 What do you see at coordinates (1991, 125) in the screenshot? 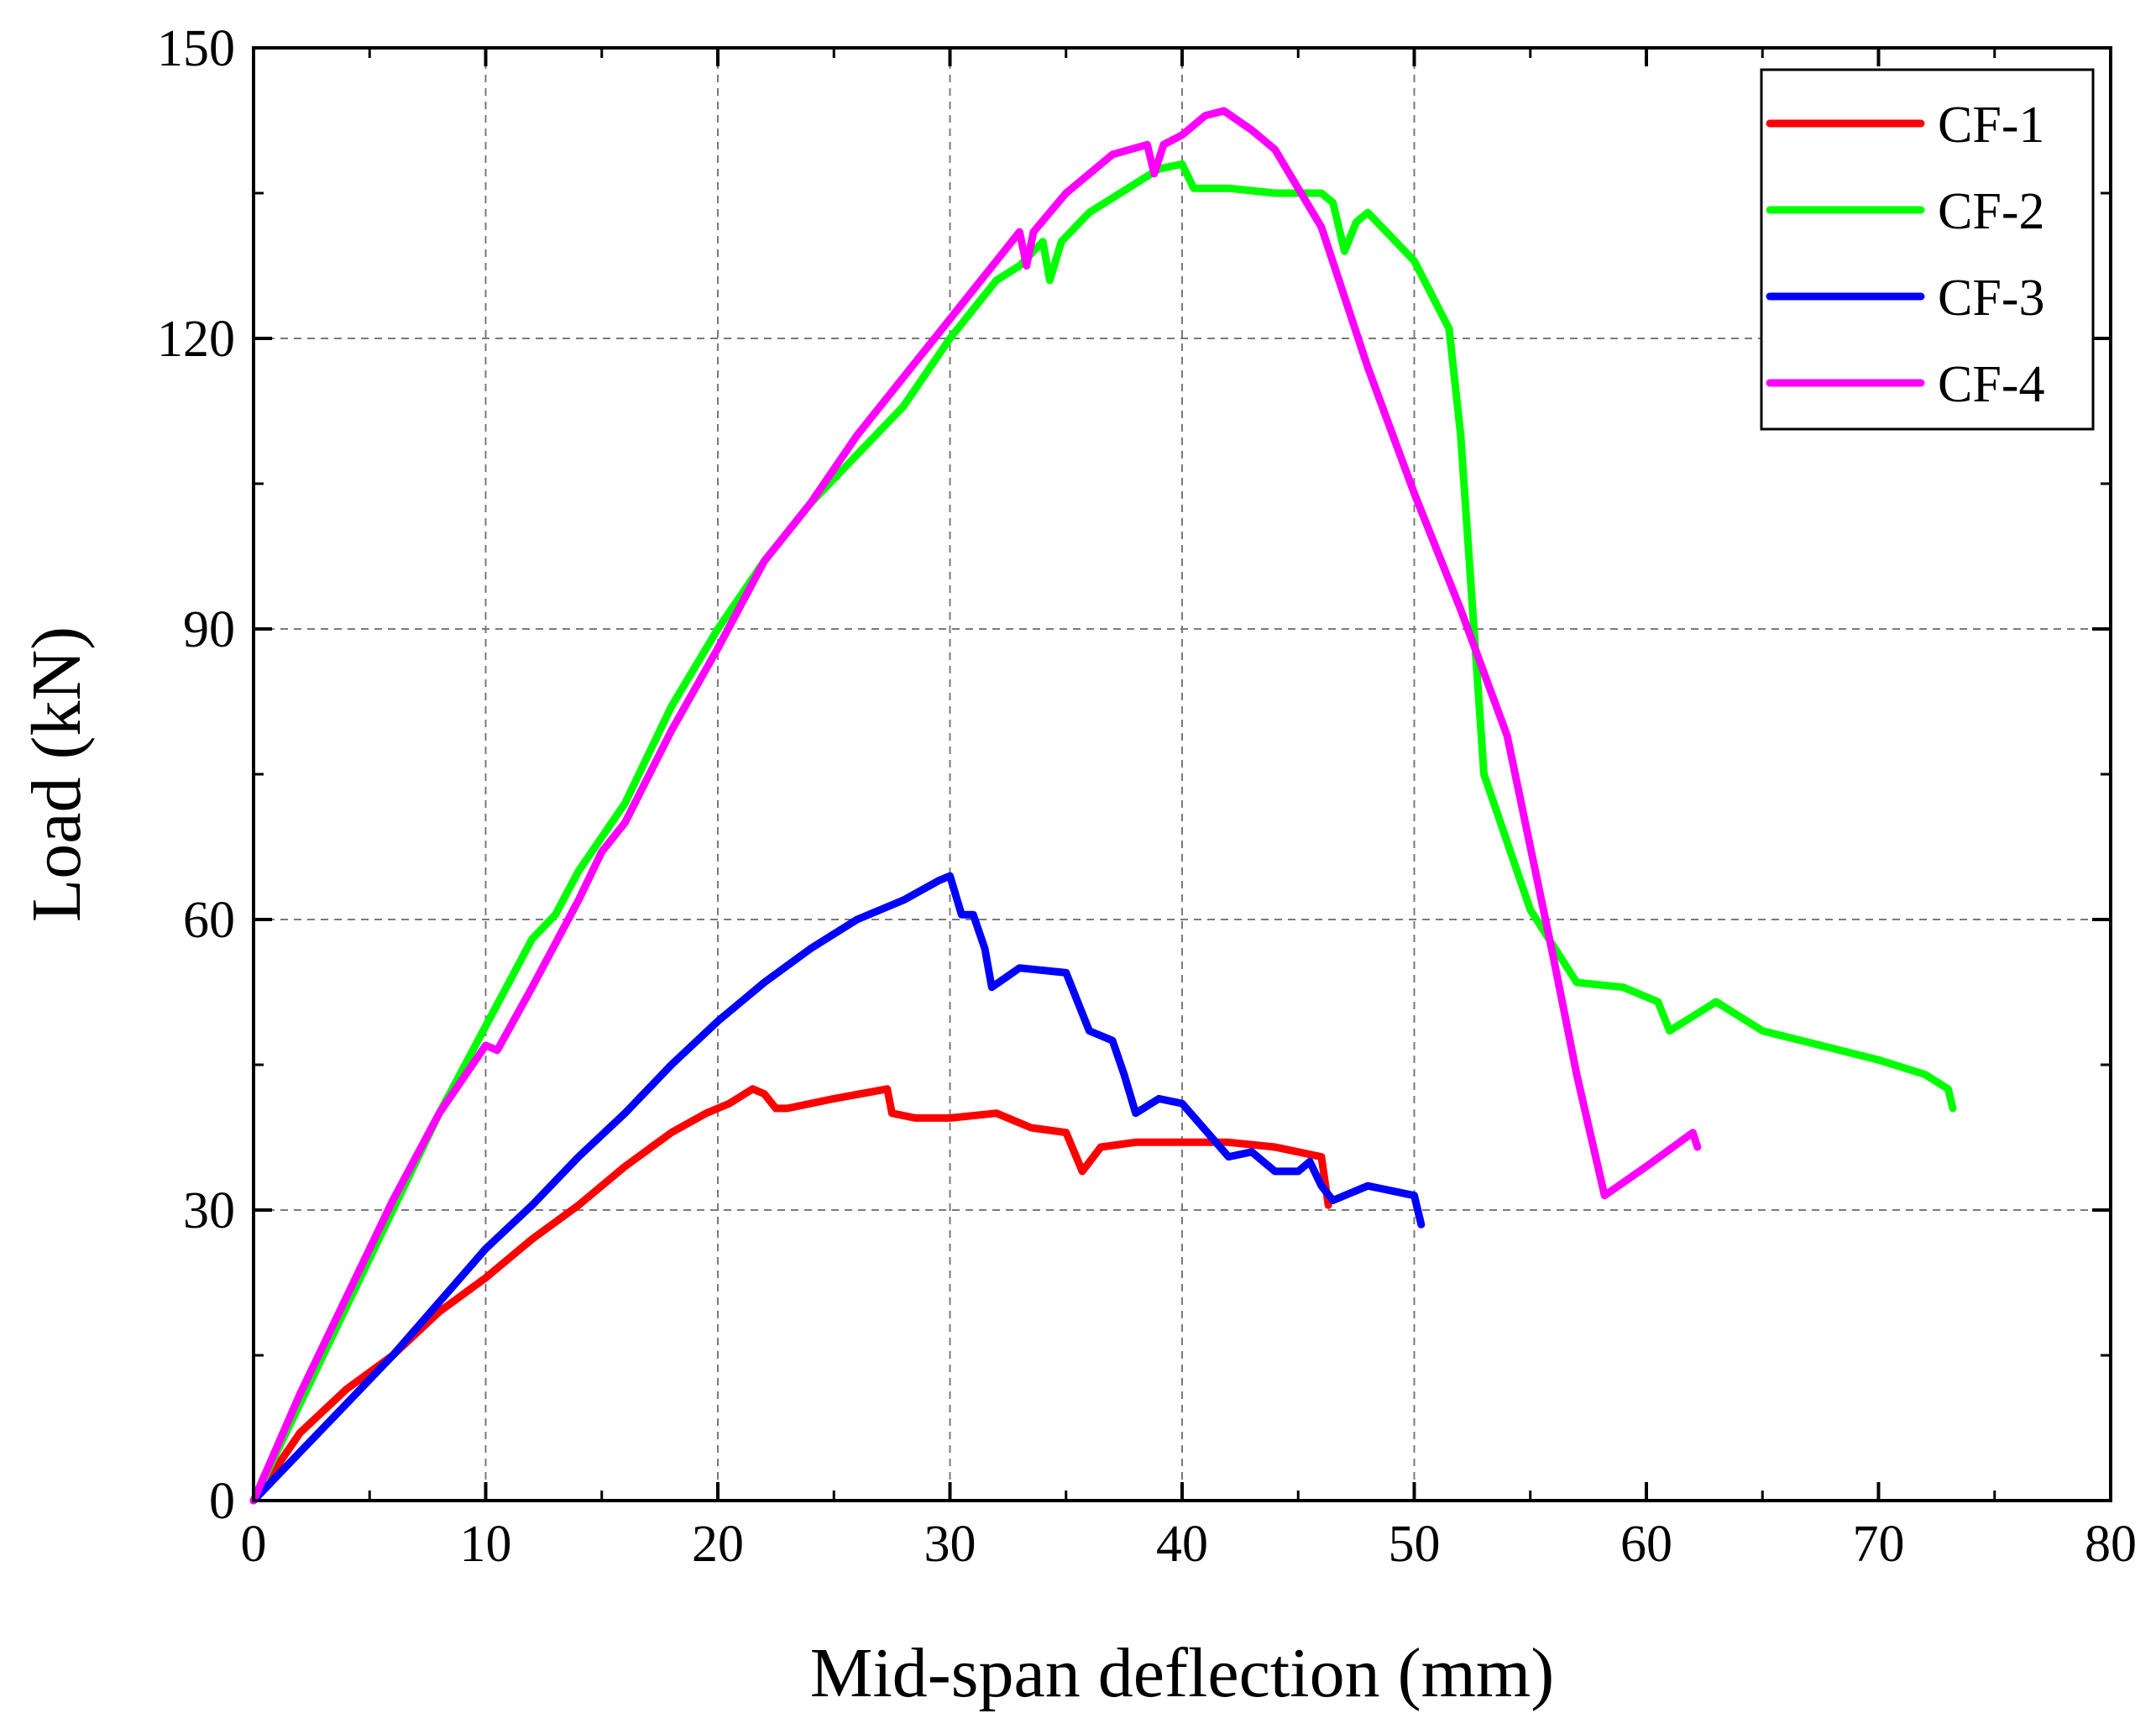
I see `legend-label-cf-1: CF-1` at bounding box center [1991, 125].